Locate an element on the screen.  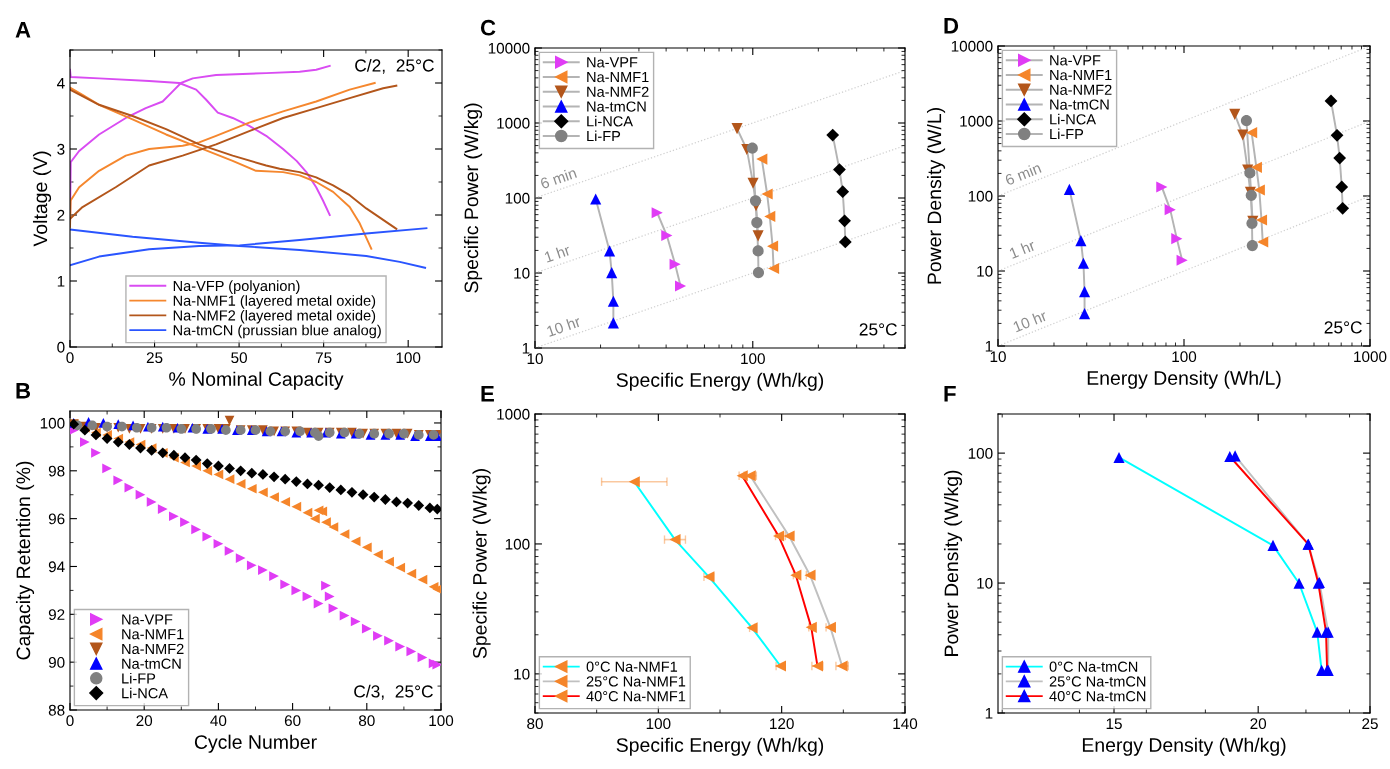
chart-title: C is located at coordinates (488, 27).